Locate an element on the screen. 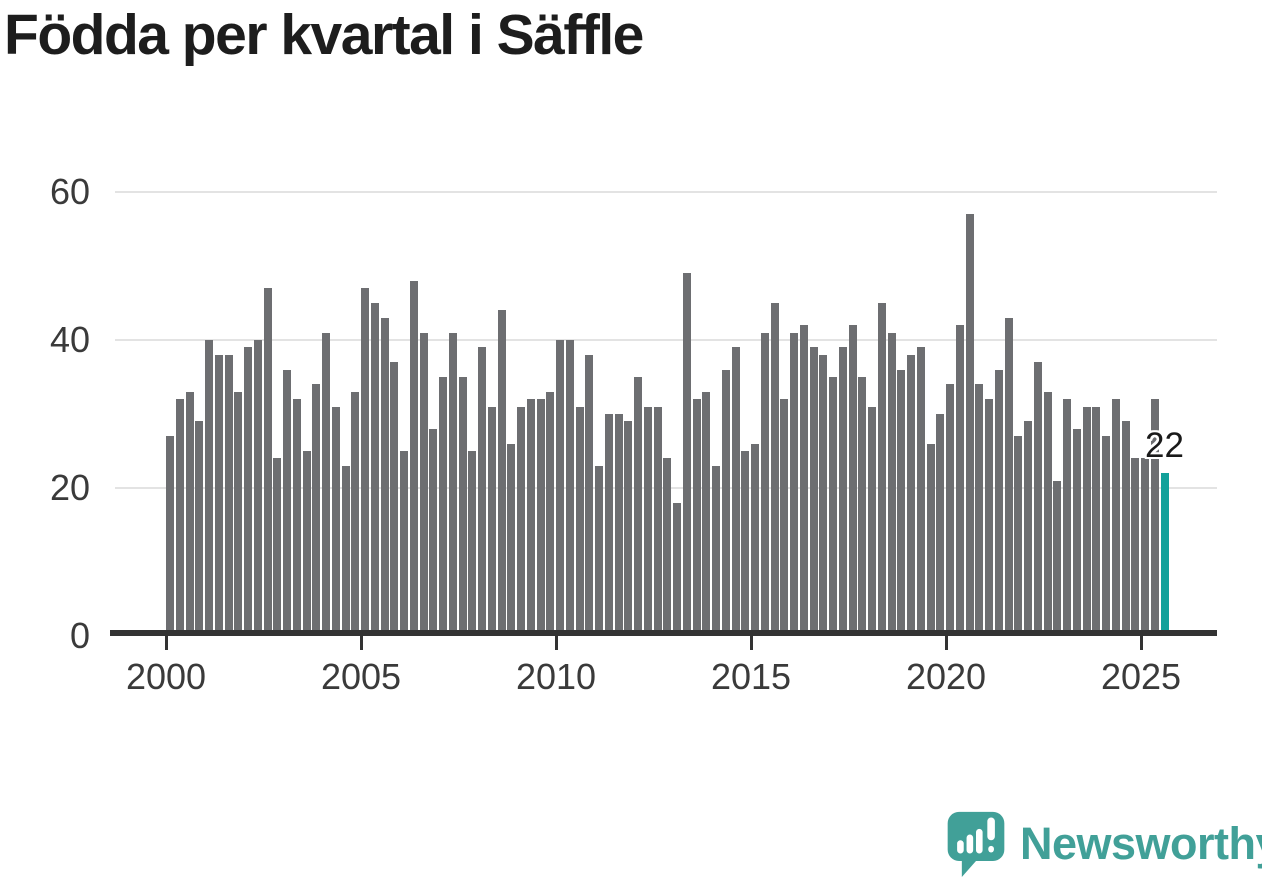 The height and width of the screenshot is (879, 1262). newsworthy-logo-icon is located at coordinates (976, 844).